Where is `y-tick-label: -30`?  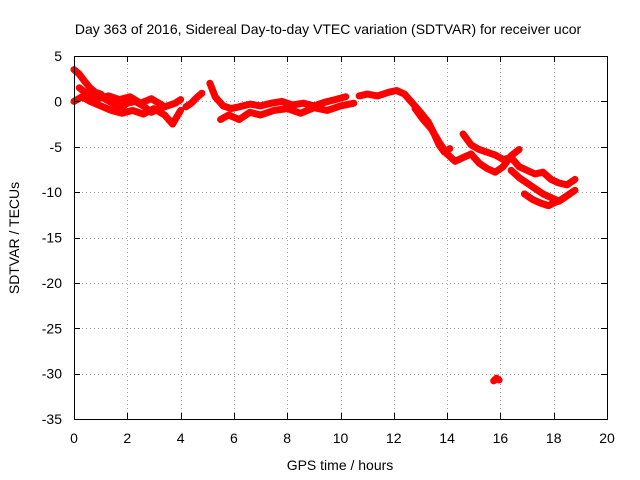 y-tick-label: -30 is located at coordinates (52, 374).